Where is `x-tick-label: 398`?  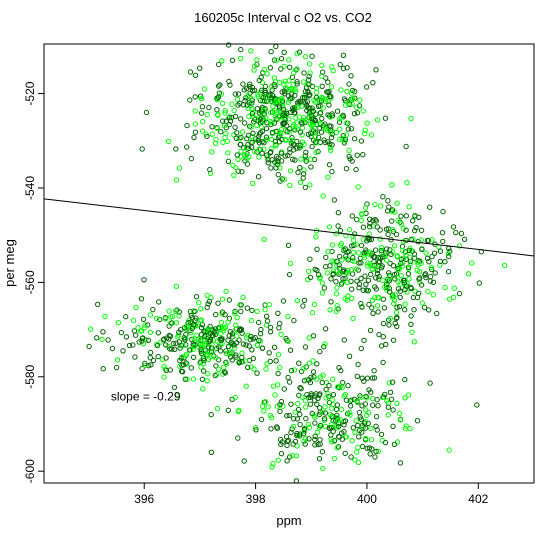
x-tick-label: 398 is located at coordinates (256, 499).